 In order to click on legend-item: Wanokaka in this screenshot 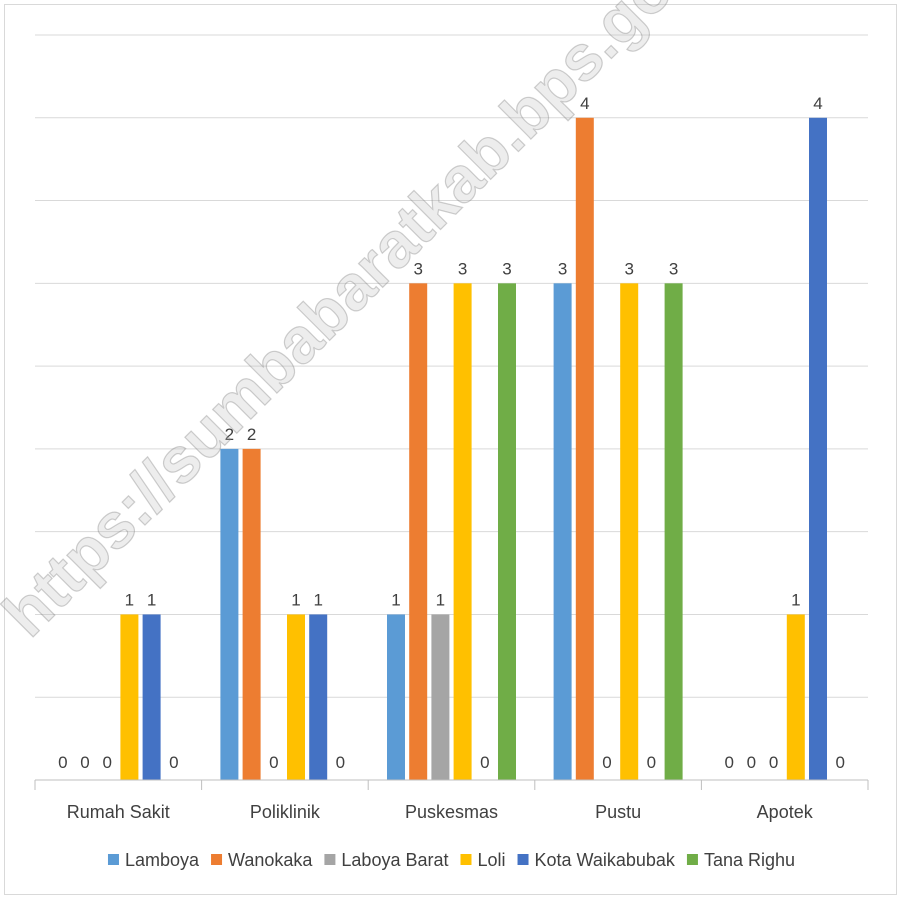, I will do `click(262, 860)`.